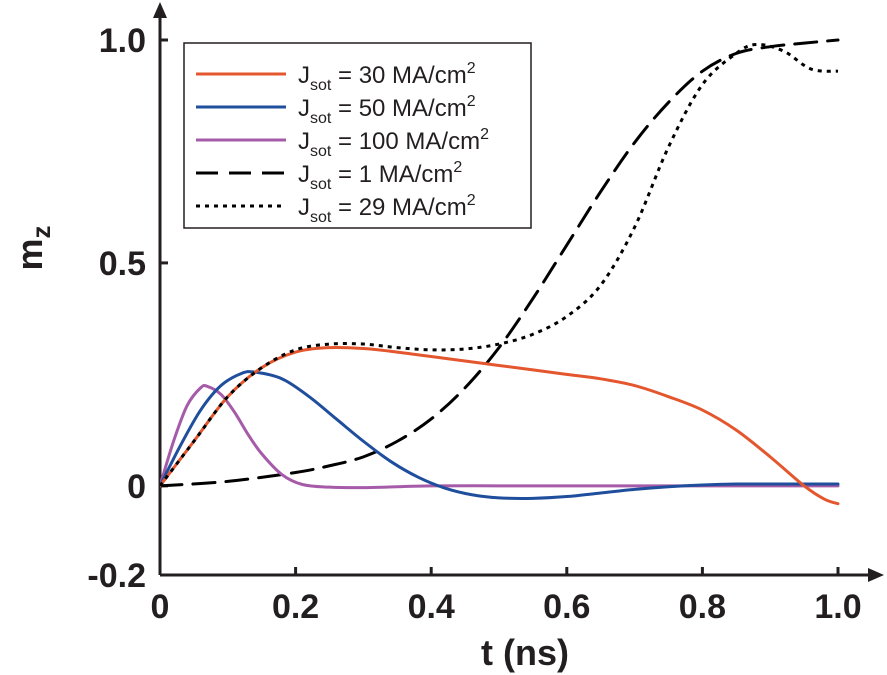 This screenshot has height=675, width=887. What do you see at coordinates (405, 141) in the screenshot?
I see `legend-entry-mid: = 100 MA/cm` at bounding box center [405, 141].